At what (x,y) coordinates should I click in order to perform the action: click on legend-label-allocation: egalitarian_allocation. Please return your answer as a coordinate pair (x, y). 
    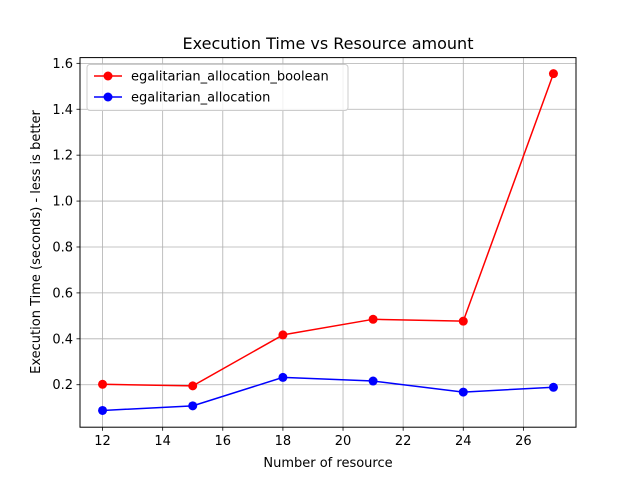
    Looking at the image, I should click on (200, 98).